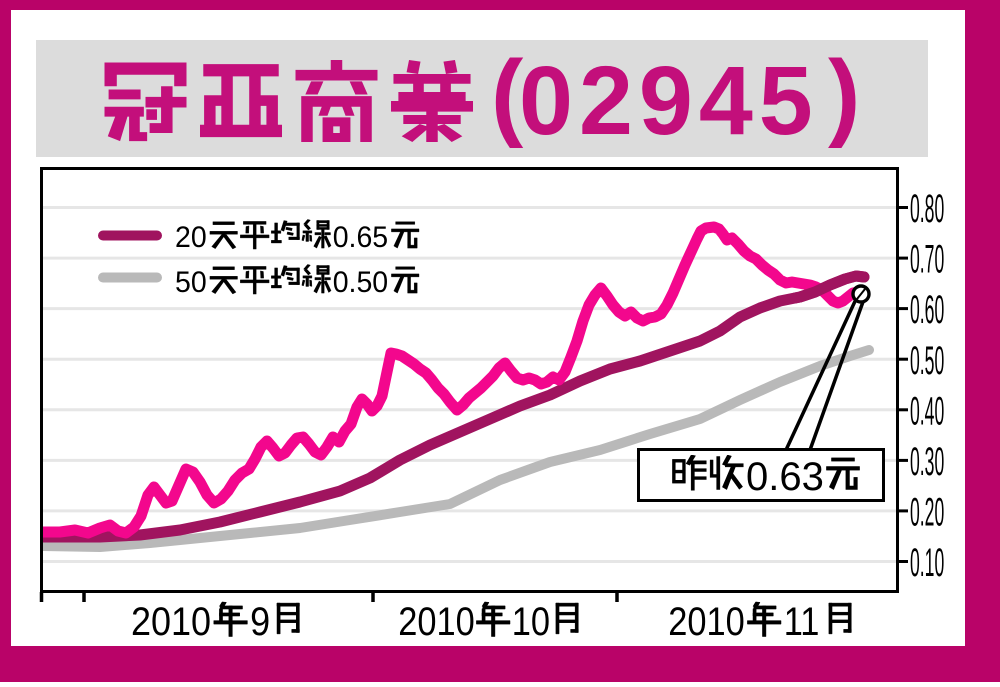  What do you see at coordinates (927, 410) in the screenshot?
I see `svg-text: 0.40` at bounding box center [927, 410].